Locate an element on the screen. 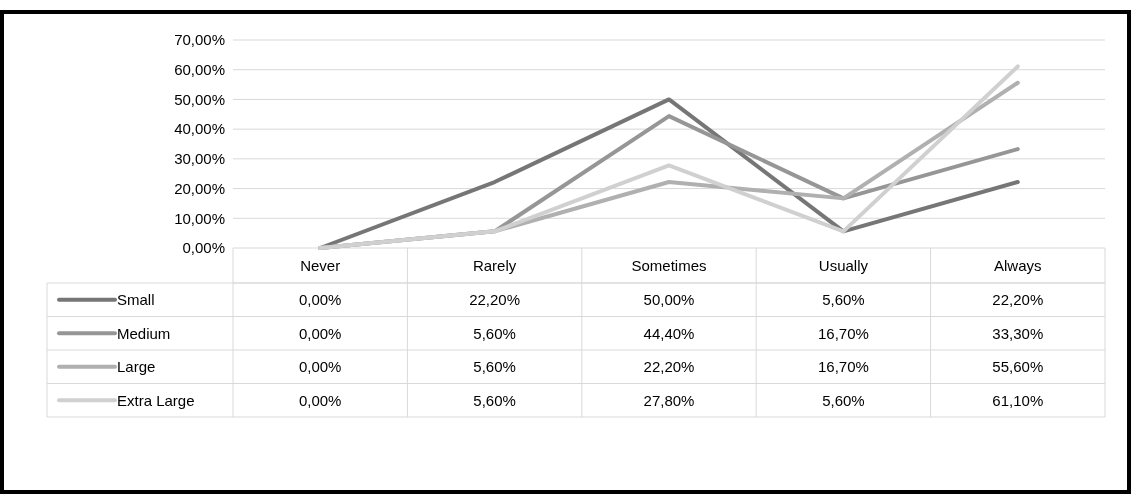 Image resolution: width=1131 pixels, height=504 pixels. x-tick-label: Rarely is located at coordinates (494, 265).